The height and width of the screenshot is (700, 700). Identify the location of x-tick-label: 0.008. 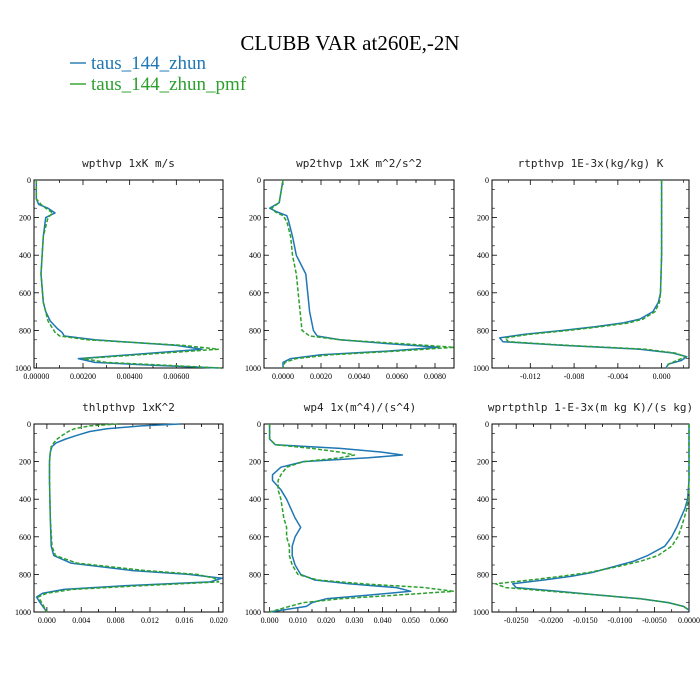
(116, 620).